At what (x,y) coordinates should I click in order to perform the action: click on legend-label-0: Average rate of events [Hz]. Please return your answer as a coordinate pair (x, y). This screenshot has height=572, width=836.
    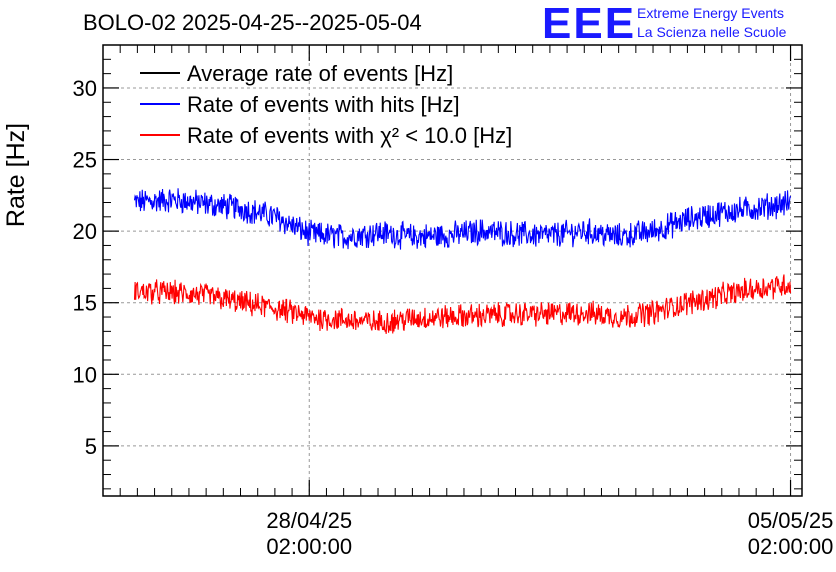
    Looking at the image, I should click on (320, 73).